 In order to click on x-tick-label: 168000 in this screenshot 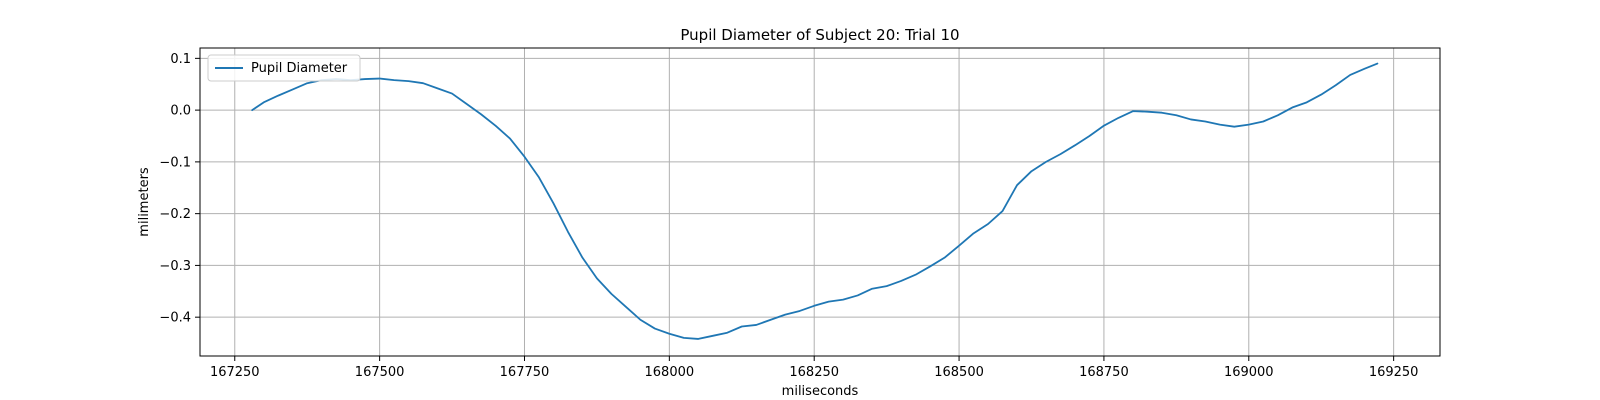, I will do `click(670, 372)`.